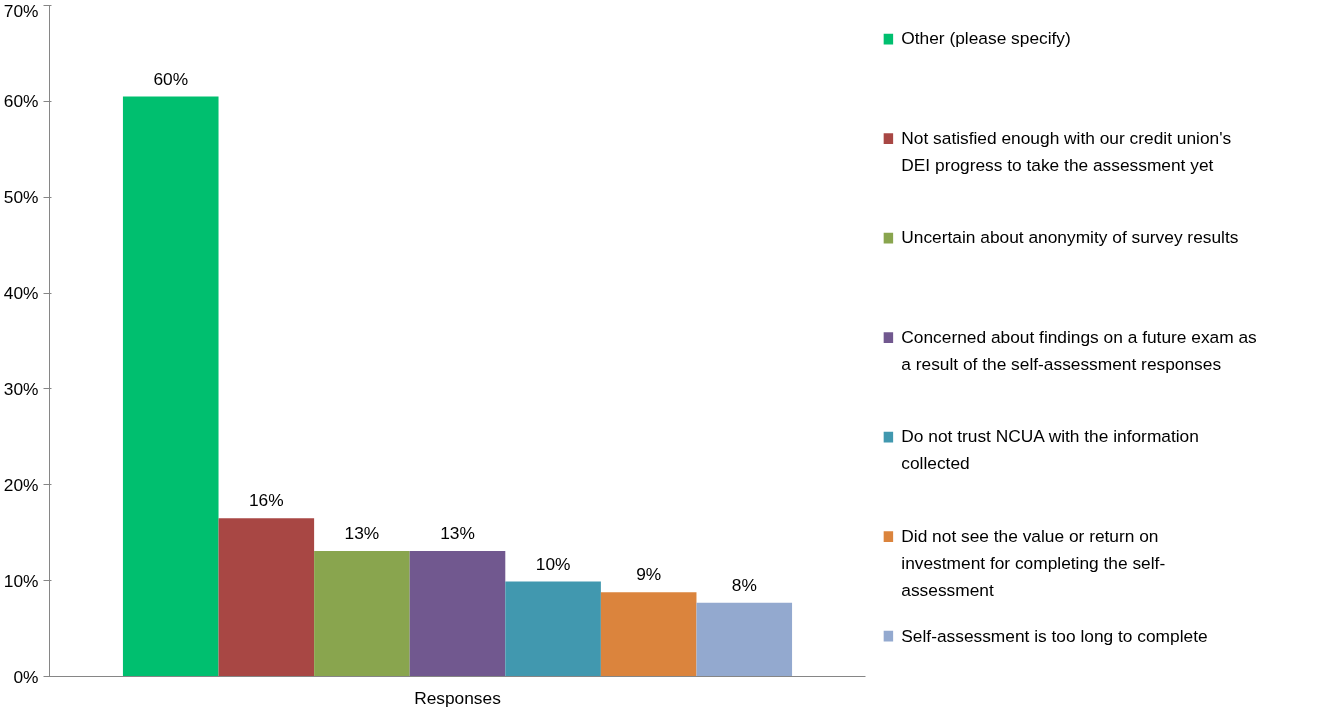 The image size is (1320, 718). What do you see at coordinates (1033, 562) in the screenshot?
I see `legend-label: Did not see the value or return on investment for completing the self-assessment` at bounding box center [1033, 562].